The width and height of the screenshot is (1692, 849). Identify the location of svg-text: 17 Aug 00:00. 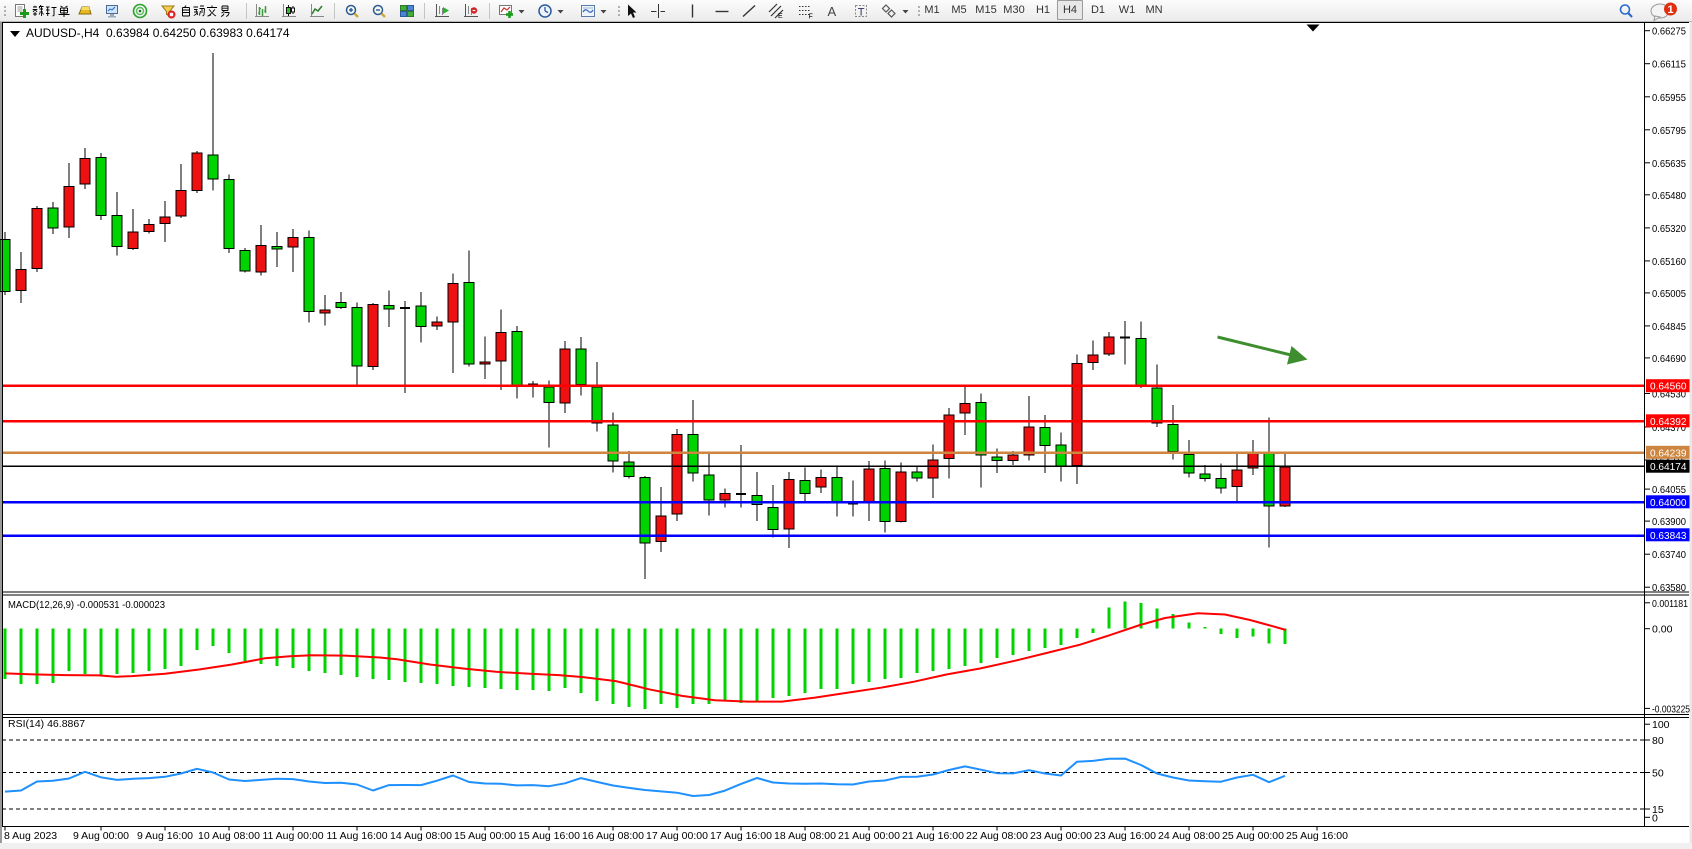
(677, 836).